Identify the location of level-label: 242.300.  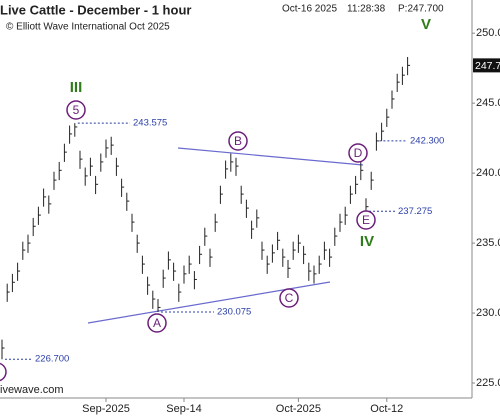
(427, 140).